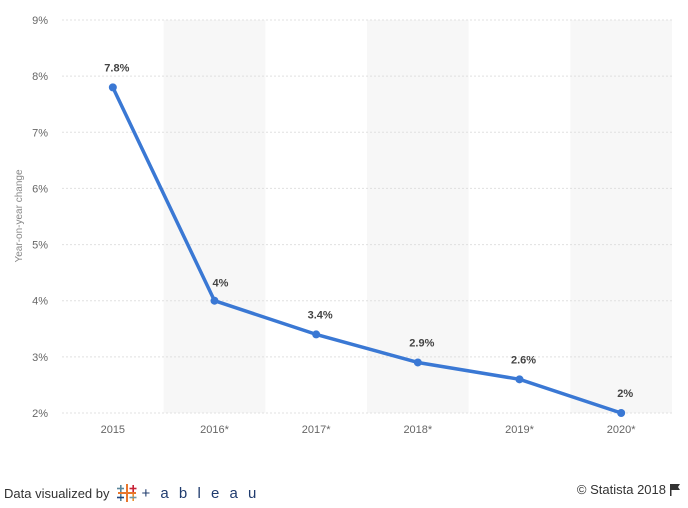 The width and height of the screenshot is (688, 508). I want to click on y-axis-tick-labels: 2% 3% 4% 5% 6% 7% 8% 9%, so click(40, 217).